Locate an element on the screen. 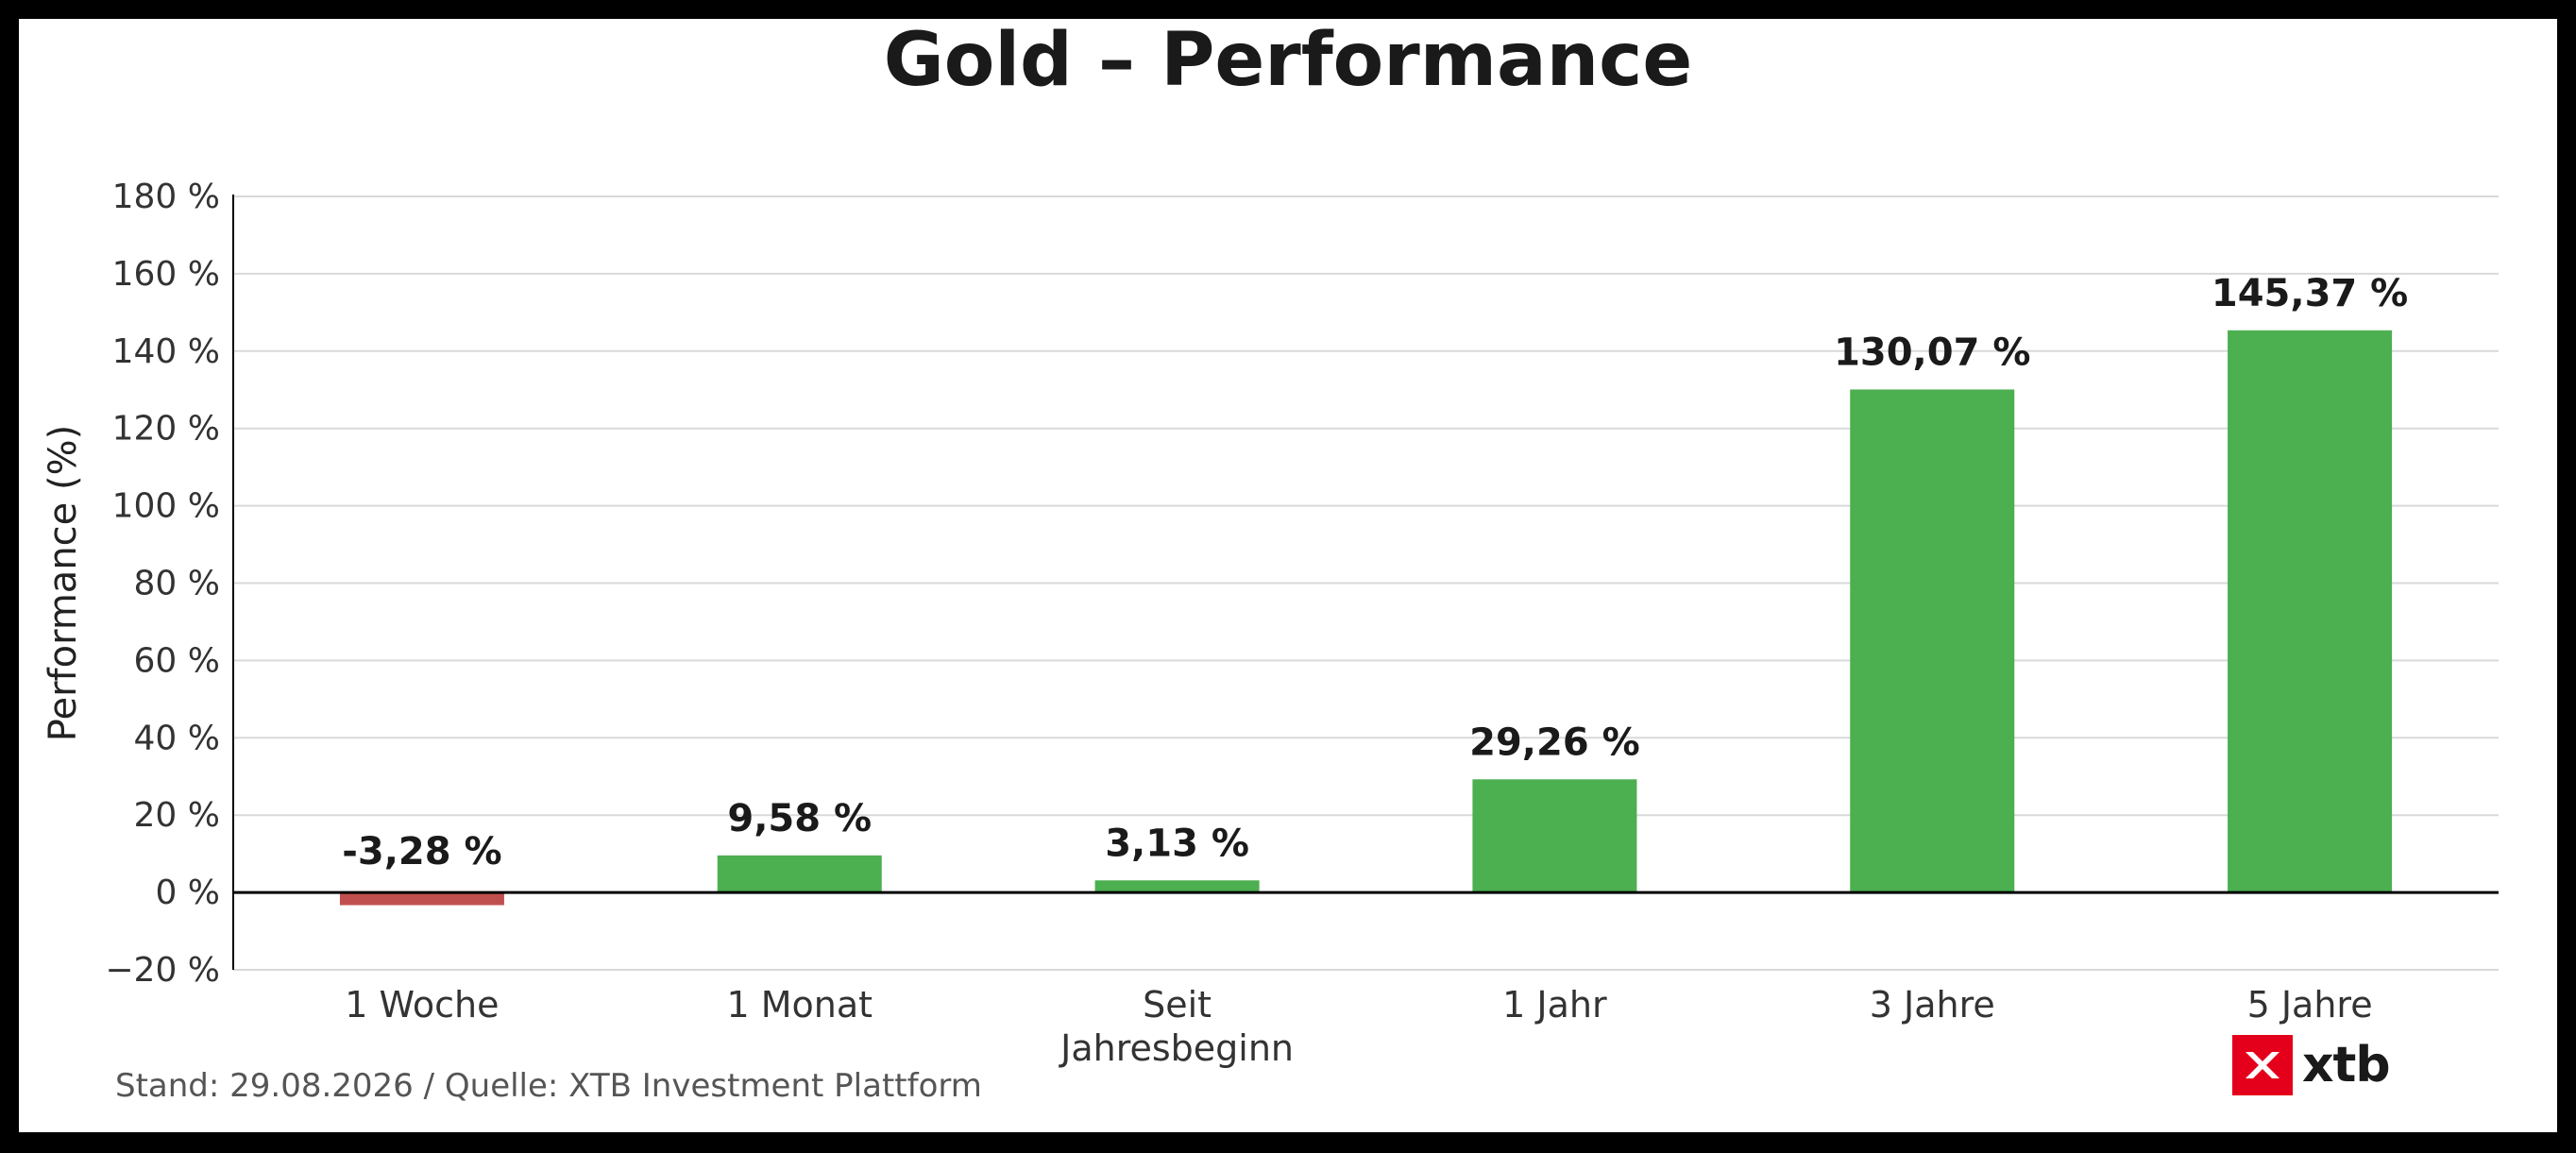 The width and height of the screenshot is (2576, 1153). y-tick-label: 100 % is located at coordinates (166, 506).